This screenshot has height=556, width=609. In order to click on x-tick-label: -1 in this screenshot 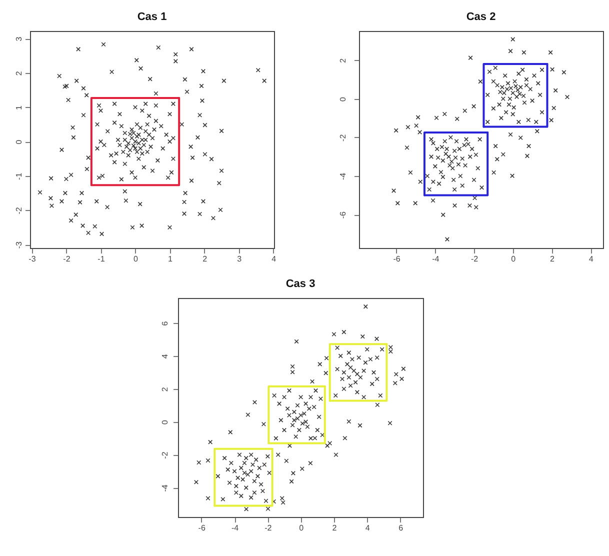, I will do `click(102, 259)`.